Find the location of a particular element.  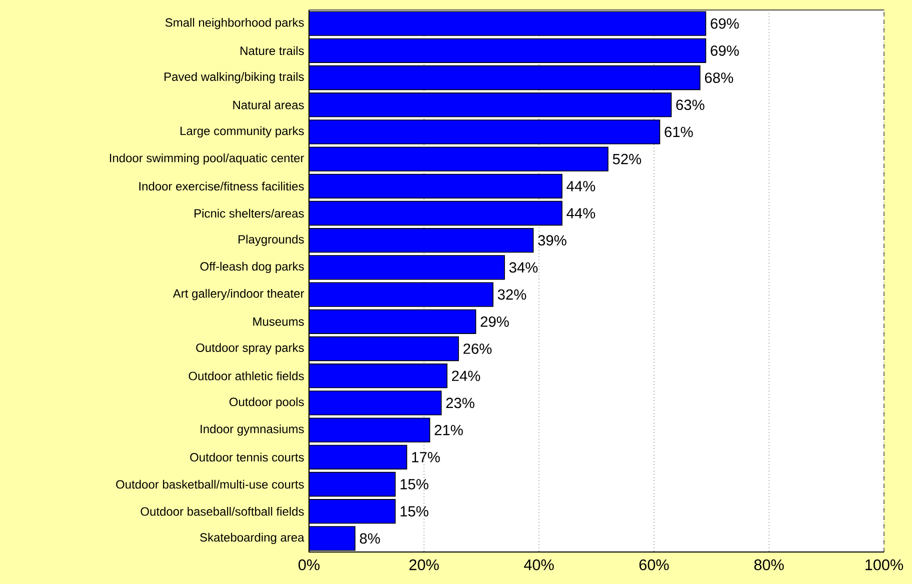

data-label: 23% is located at coordinates (460, 403).